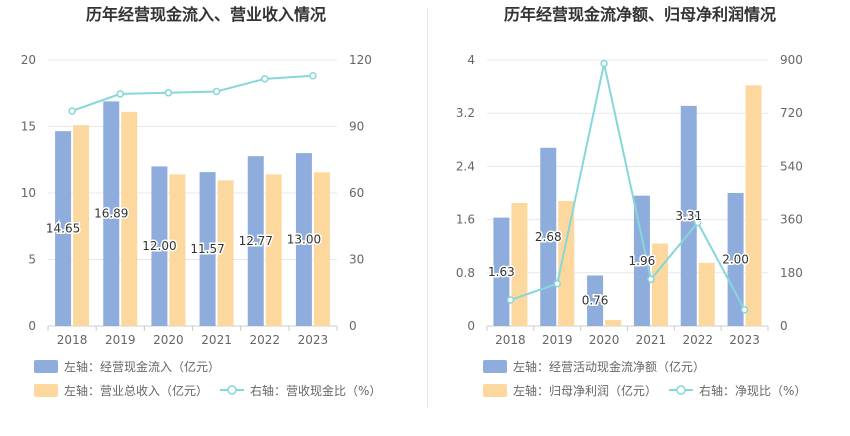 The height and width of the screenshot is (436, 850). What do you see at coordinates (360, 60) in the screenshot?
I see `right-axis-tick-label: 120` at bounding box center [360, 60].